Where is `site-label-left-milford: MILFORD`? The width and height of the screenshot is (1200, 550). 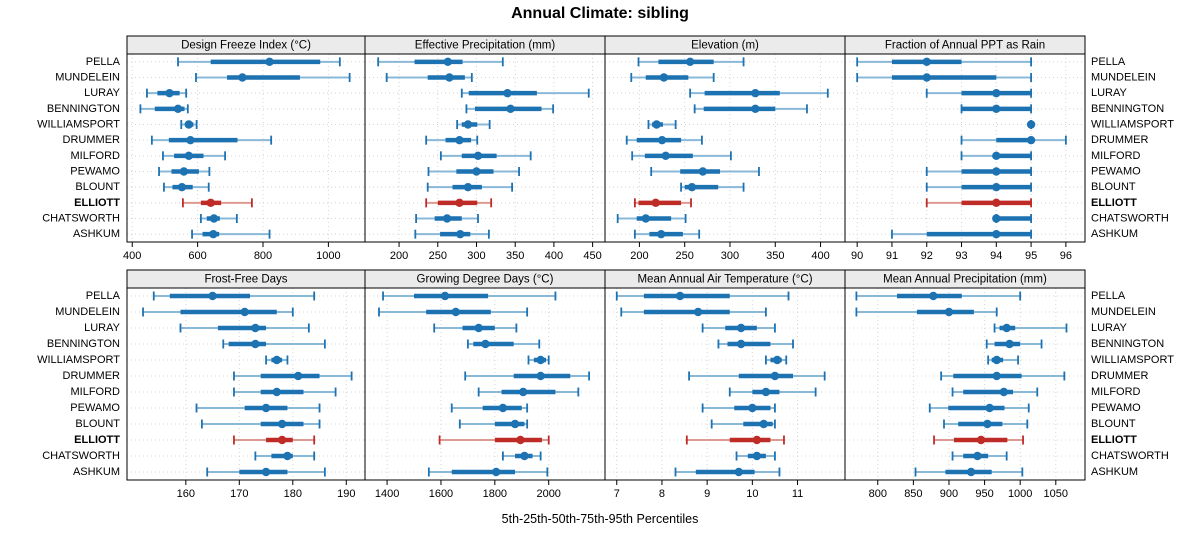 site-label-left-milford: MILFORD is located at coordinates (96, 156).